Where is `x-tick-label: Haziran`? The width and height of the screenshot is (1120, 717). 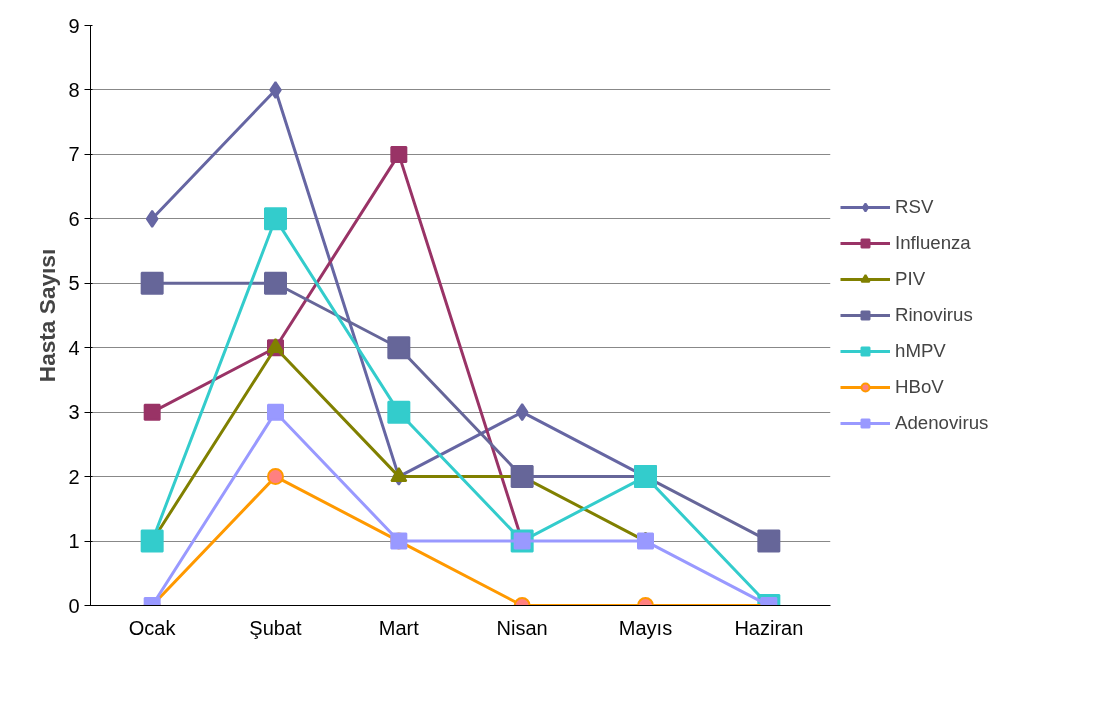
x-tick-label: Haziran is located at coordinates (769, 627).